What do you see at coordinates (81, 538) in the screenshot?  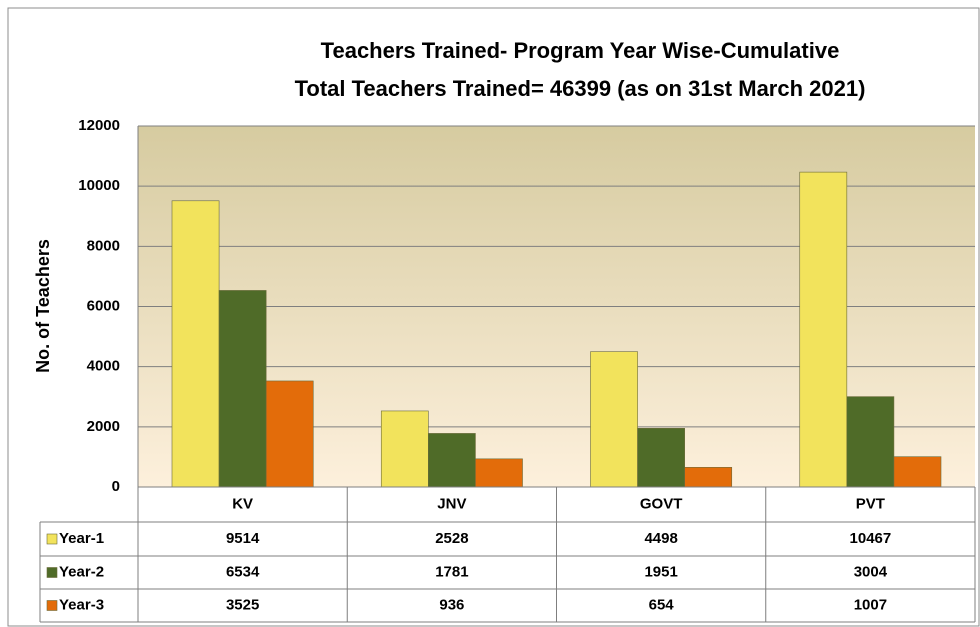 I see `legend-label: Year-1` at bounding box center [81, 538].